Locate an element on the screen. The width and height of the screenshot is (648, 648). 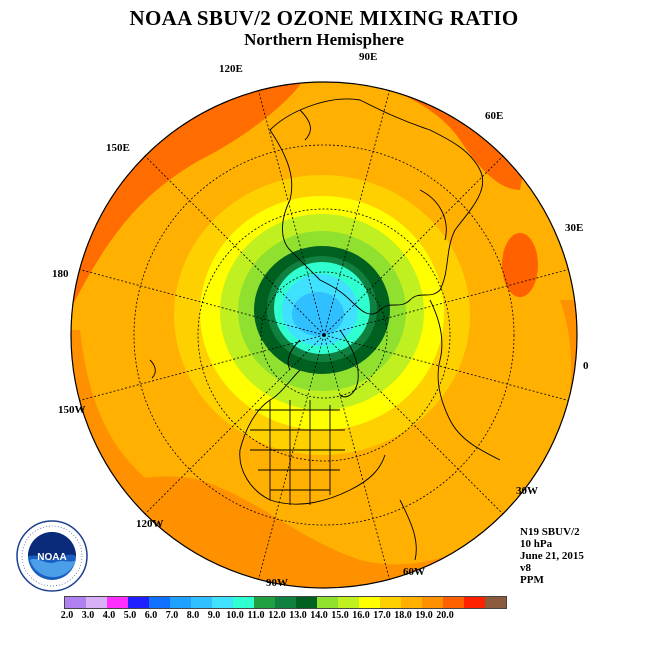
svg-text: NOAA is located at coordinates (51, 557).